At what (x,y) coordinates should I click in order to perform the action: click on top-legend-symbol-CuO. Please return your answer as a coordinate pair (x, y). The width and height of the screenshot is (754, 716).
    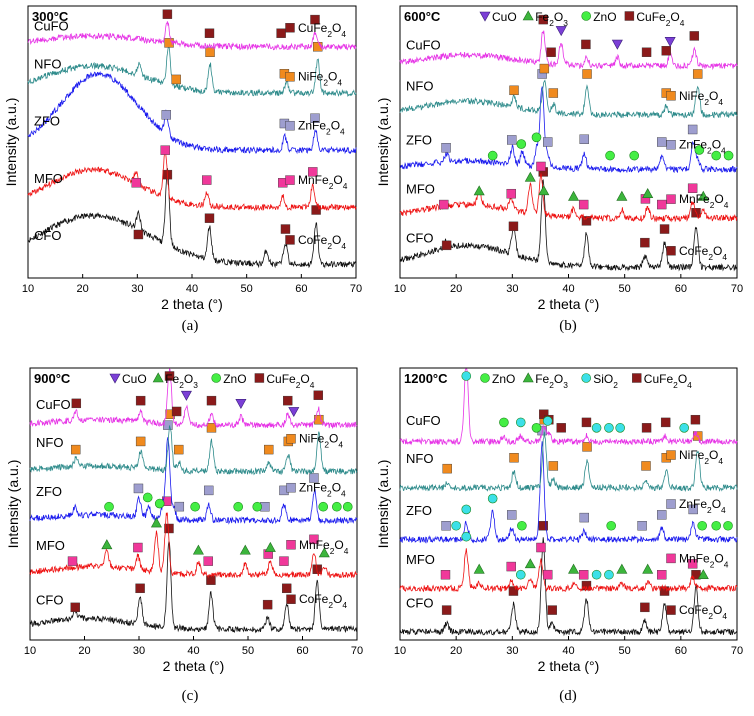
    Looking at the image, I should click on (115, 378).